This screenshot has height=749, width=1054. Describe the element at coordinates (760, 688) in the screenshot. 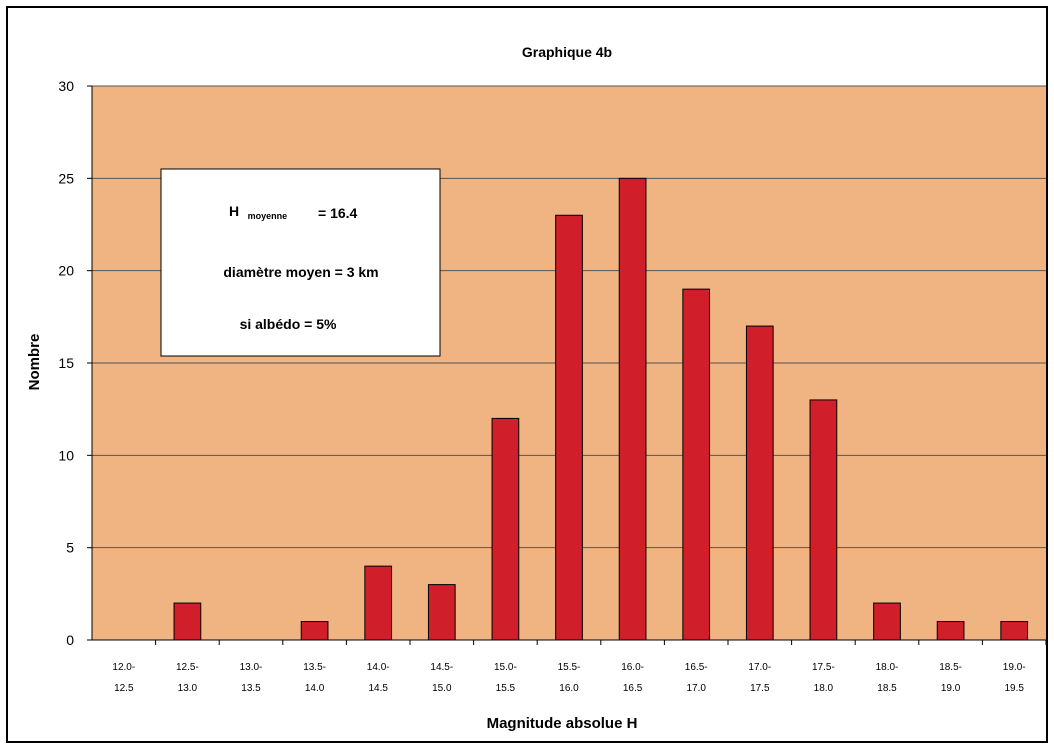

I see `x-tick-label: 17.5` at that location.